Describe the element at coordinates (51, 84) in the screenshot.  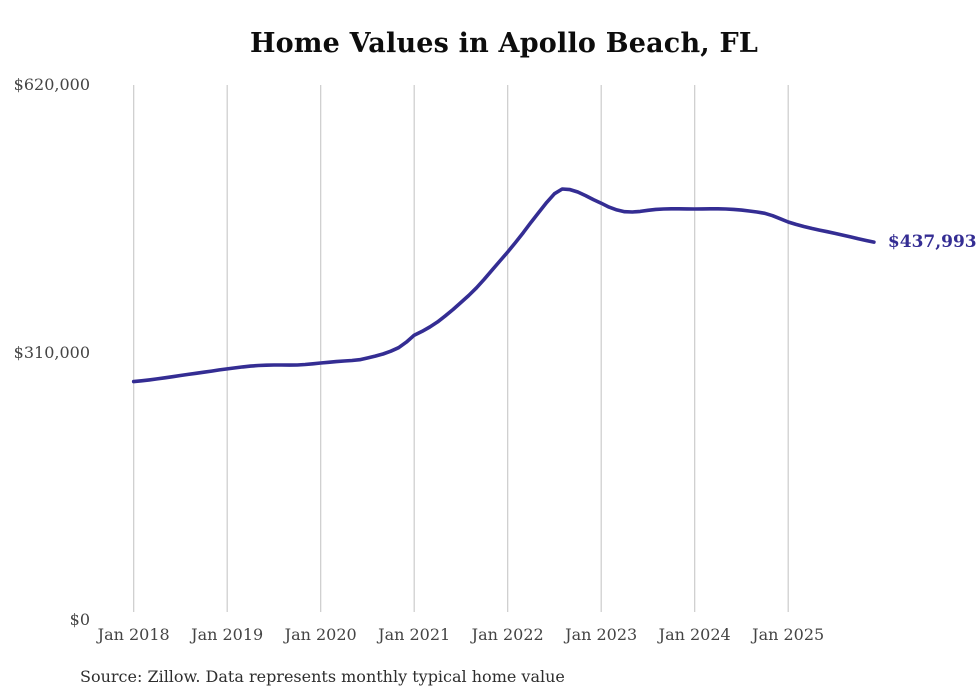
I see `y-tick-label: $620,000` at that location.